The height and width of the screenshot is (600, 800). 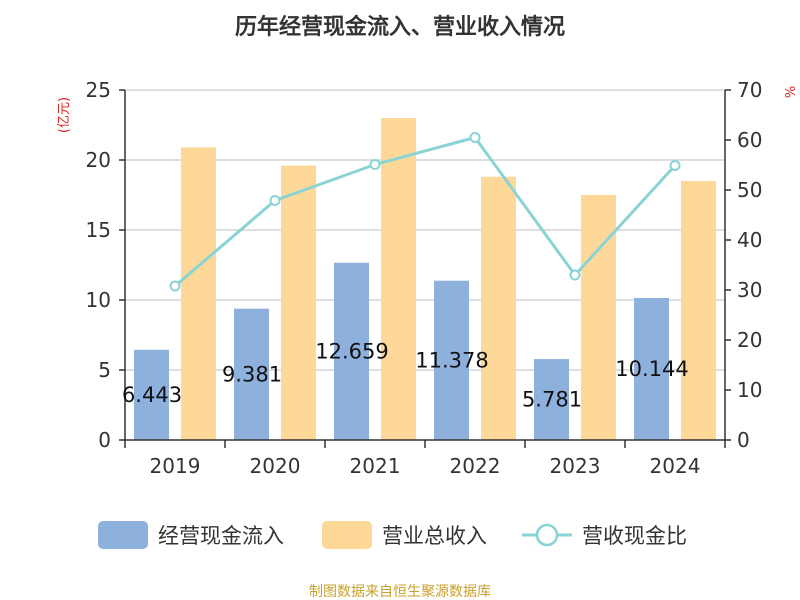 What do you see at coordinates (749, 190) in the screenshot?
I see `right-tick-label: 50` at bounding box center [749, 190].